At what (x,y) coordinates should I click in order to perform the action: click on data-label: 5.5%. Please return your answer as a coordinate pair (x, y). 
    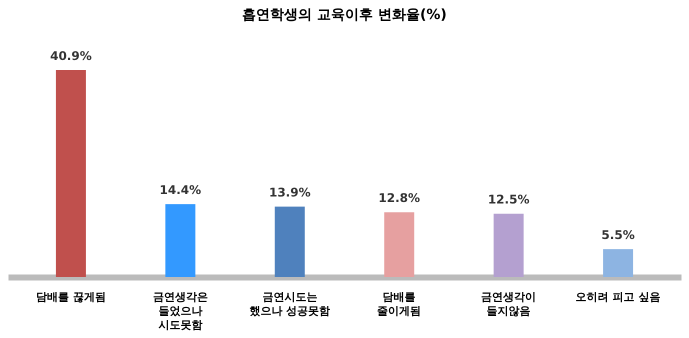
    Looking at the image, I should click on (618, 235).